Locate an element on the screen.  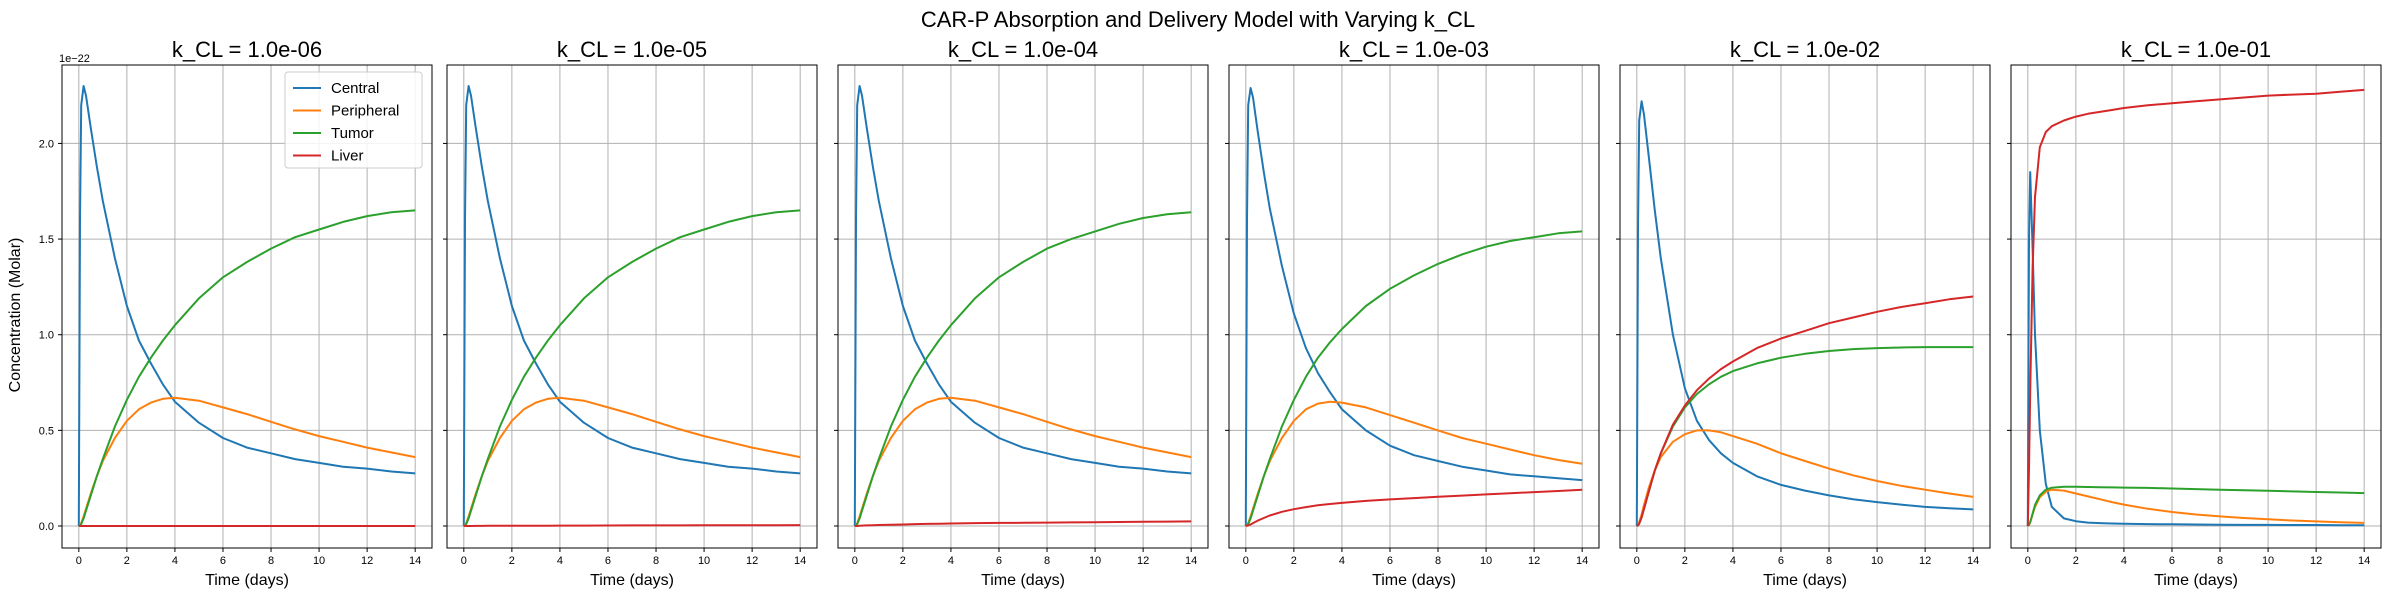
y-tick-label: 1.0 is located at coordinates (46, 336).